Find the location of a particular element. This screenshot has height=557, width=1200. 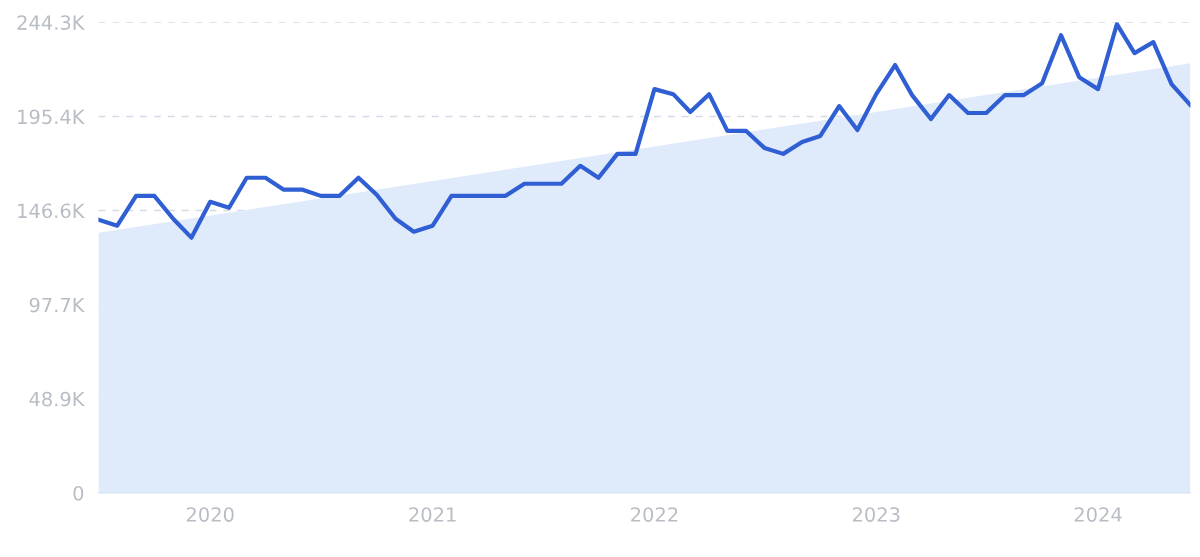

x-tick-label: 2022 is located at coordinates (654, 514).